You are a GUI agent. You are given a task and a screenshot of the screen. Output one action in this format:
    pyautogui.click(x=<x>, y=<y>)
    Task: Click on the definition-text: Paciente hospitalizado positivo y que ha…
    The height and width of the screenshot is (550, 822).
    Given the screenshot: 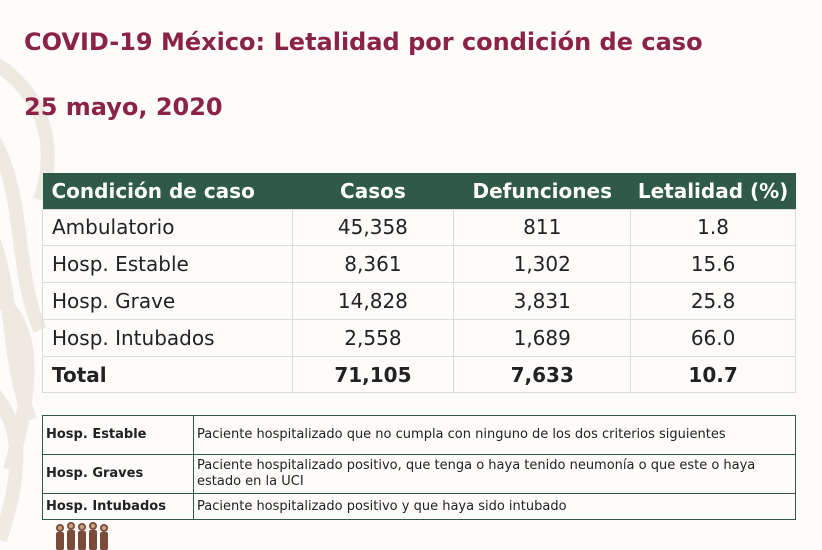 What is the action you would take?
    pyautogui.click(x=494, y=506)
    